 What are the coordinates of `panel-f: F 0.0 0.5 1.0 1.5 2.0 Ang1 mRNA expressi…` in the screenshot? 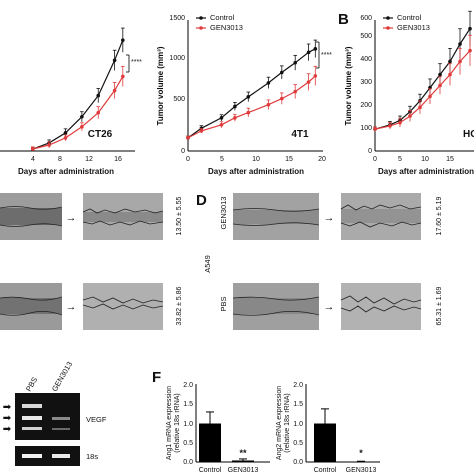 It's located at (266, 421).